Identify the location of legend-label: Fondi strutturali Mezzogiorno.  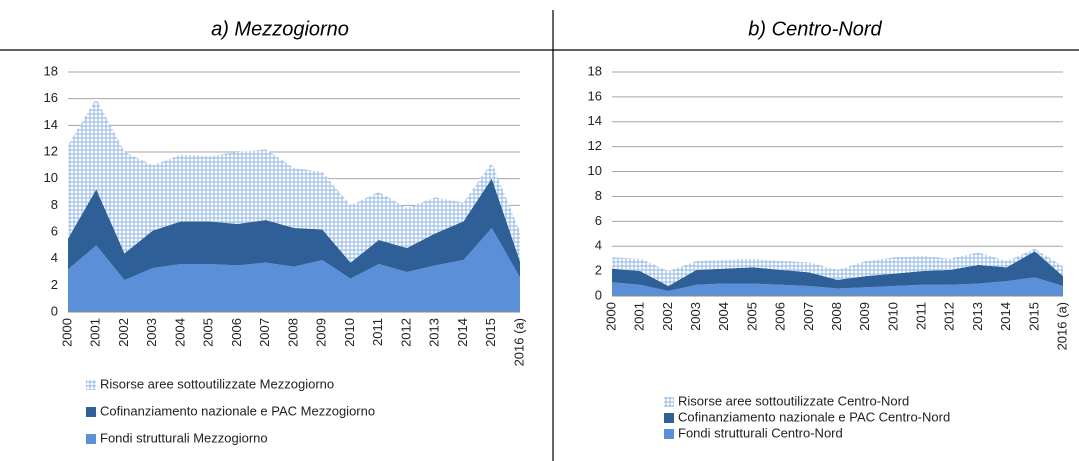
(184, 437).